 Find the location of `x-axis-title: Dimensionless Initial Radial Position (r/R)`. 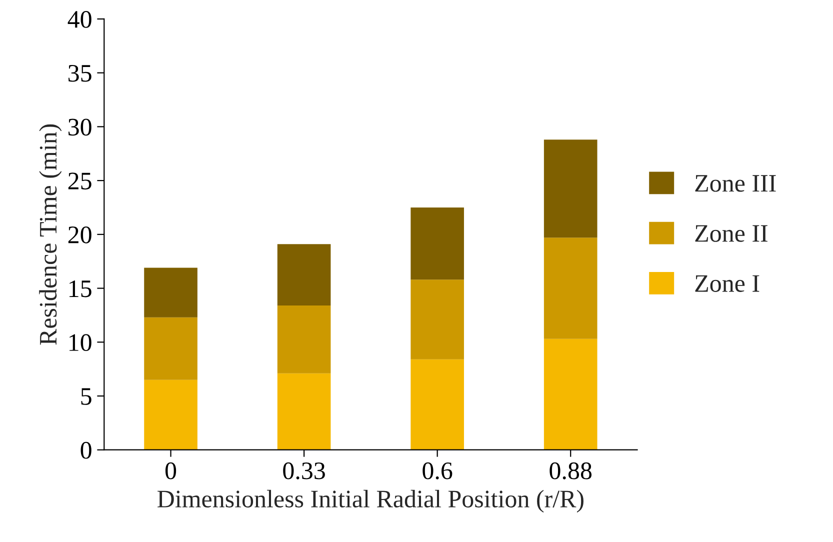

x-axis-title: Dimensionless Initial Radial Position (r/R) is located at coordinates (371, 501).